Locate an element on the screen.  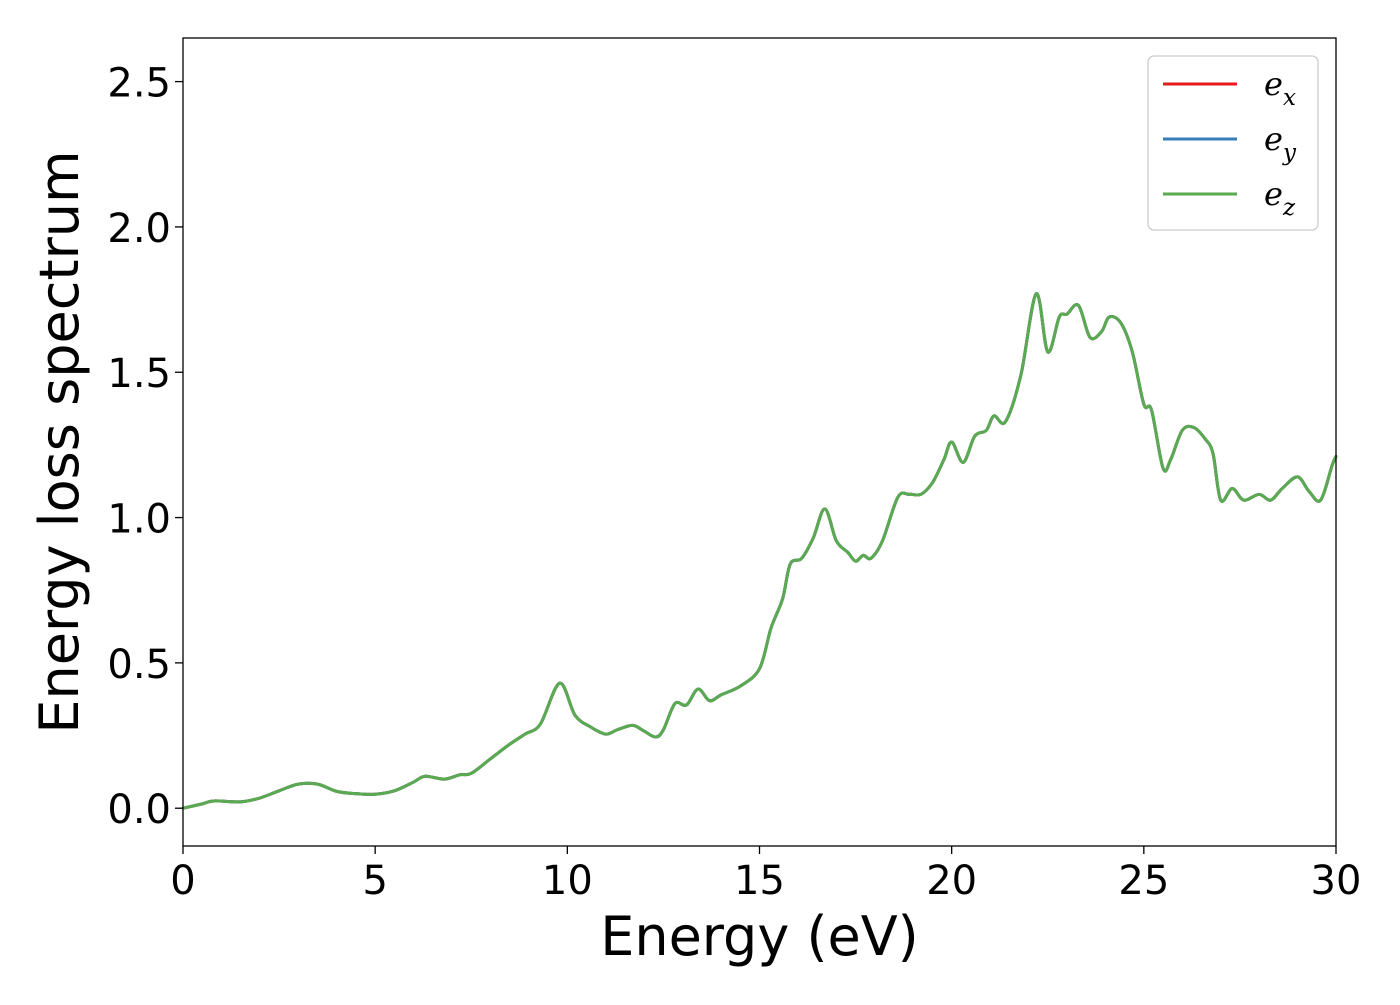
y-tick-label: 1.5 is located at coordinates (139, 374).